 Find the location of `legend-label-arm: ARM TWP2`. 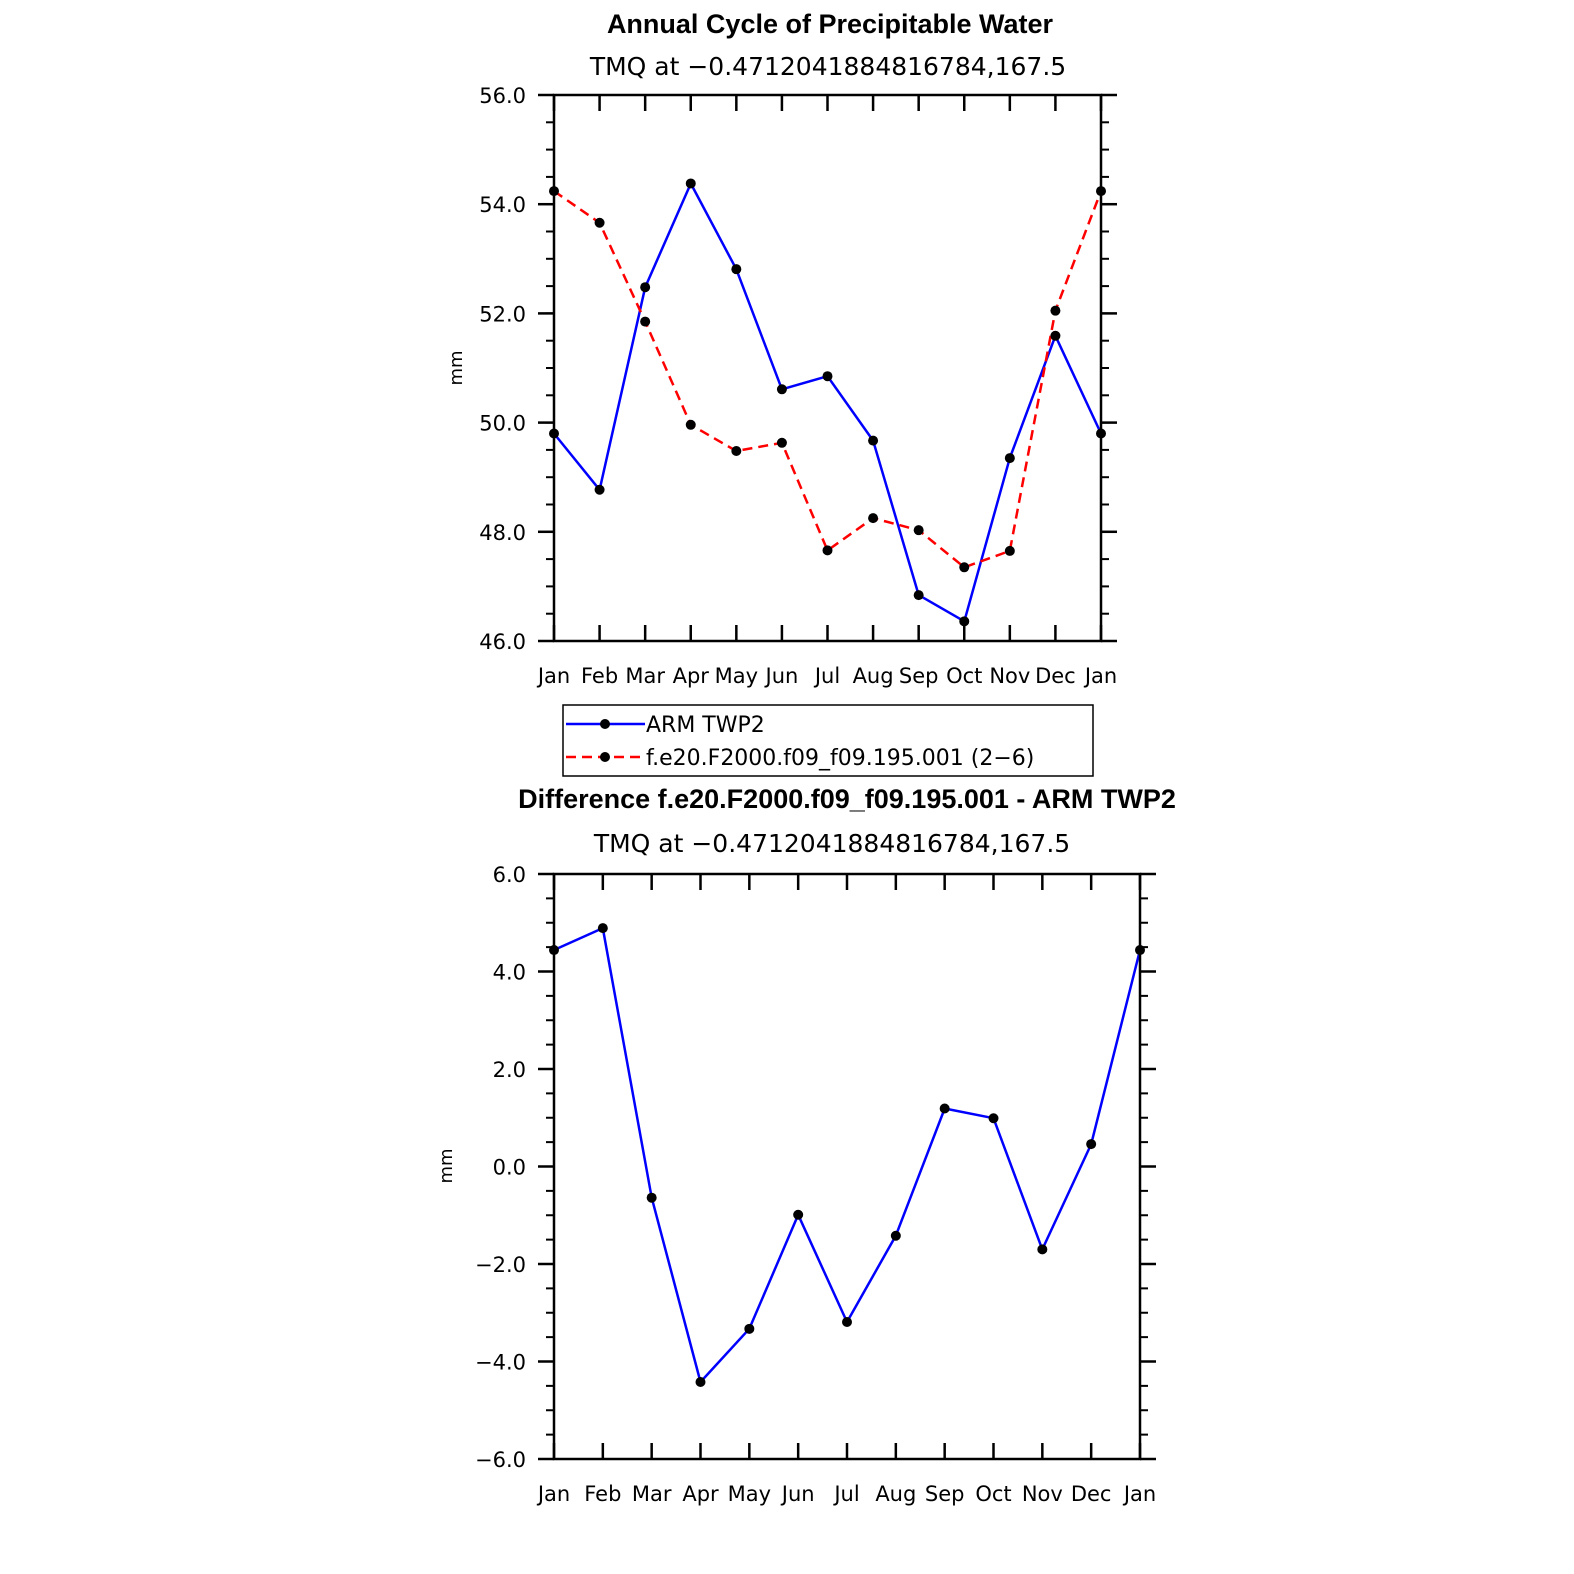

legend-label-arm: ARM TWP2 is located at coordinates (705, 725).